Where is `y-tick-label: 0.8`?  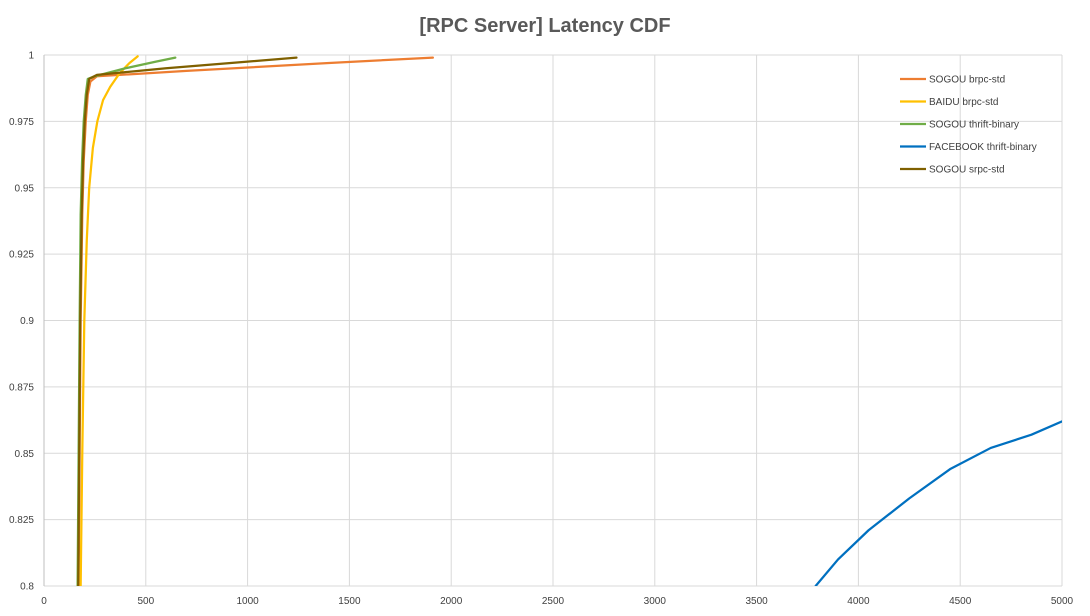 y-tick-label: 0.8 is located at coordinates (27, 587).